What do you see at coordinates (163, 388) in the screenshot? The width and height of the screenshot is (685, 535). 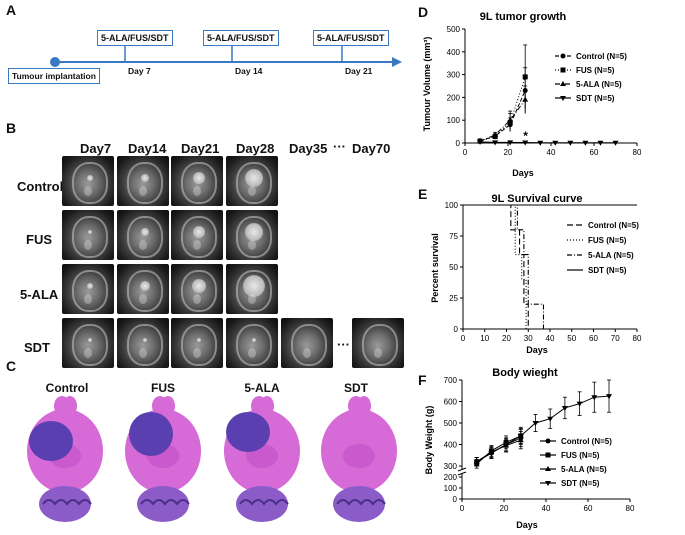 I see `histology-label: FUS` at bounding box center [163, 388].